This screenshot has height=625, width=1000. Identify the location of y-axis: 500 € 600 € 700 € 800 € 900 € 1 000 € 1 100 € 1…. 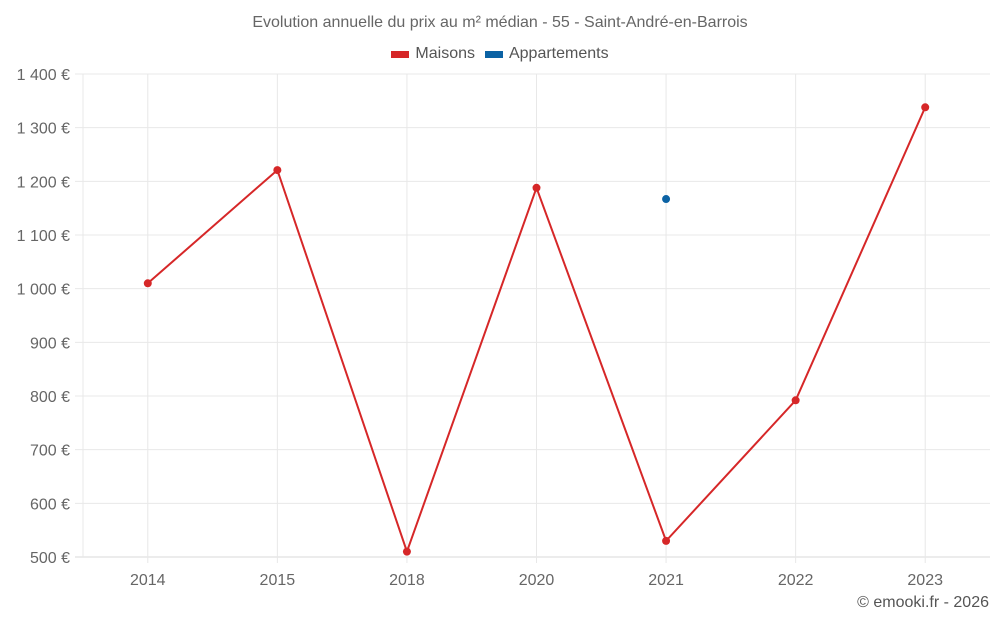
(43, 317).